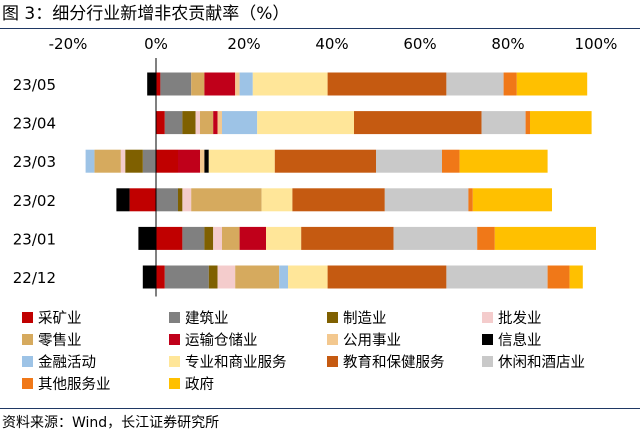 This screenshot has width=640, height=438. What do you see at coordinates (34, 239) in the screenshot?
I see `y-category-label: 23/01` at bounding box center [34, 239].